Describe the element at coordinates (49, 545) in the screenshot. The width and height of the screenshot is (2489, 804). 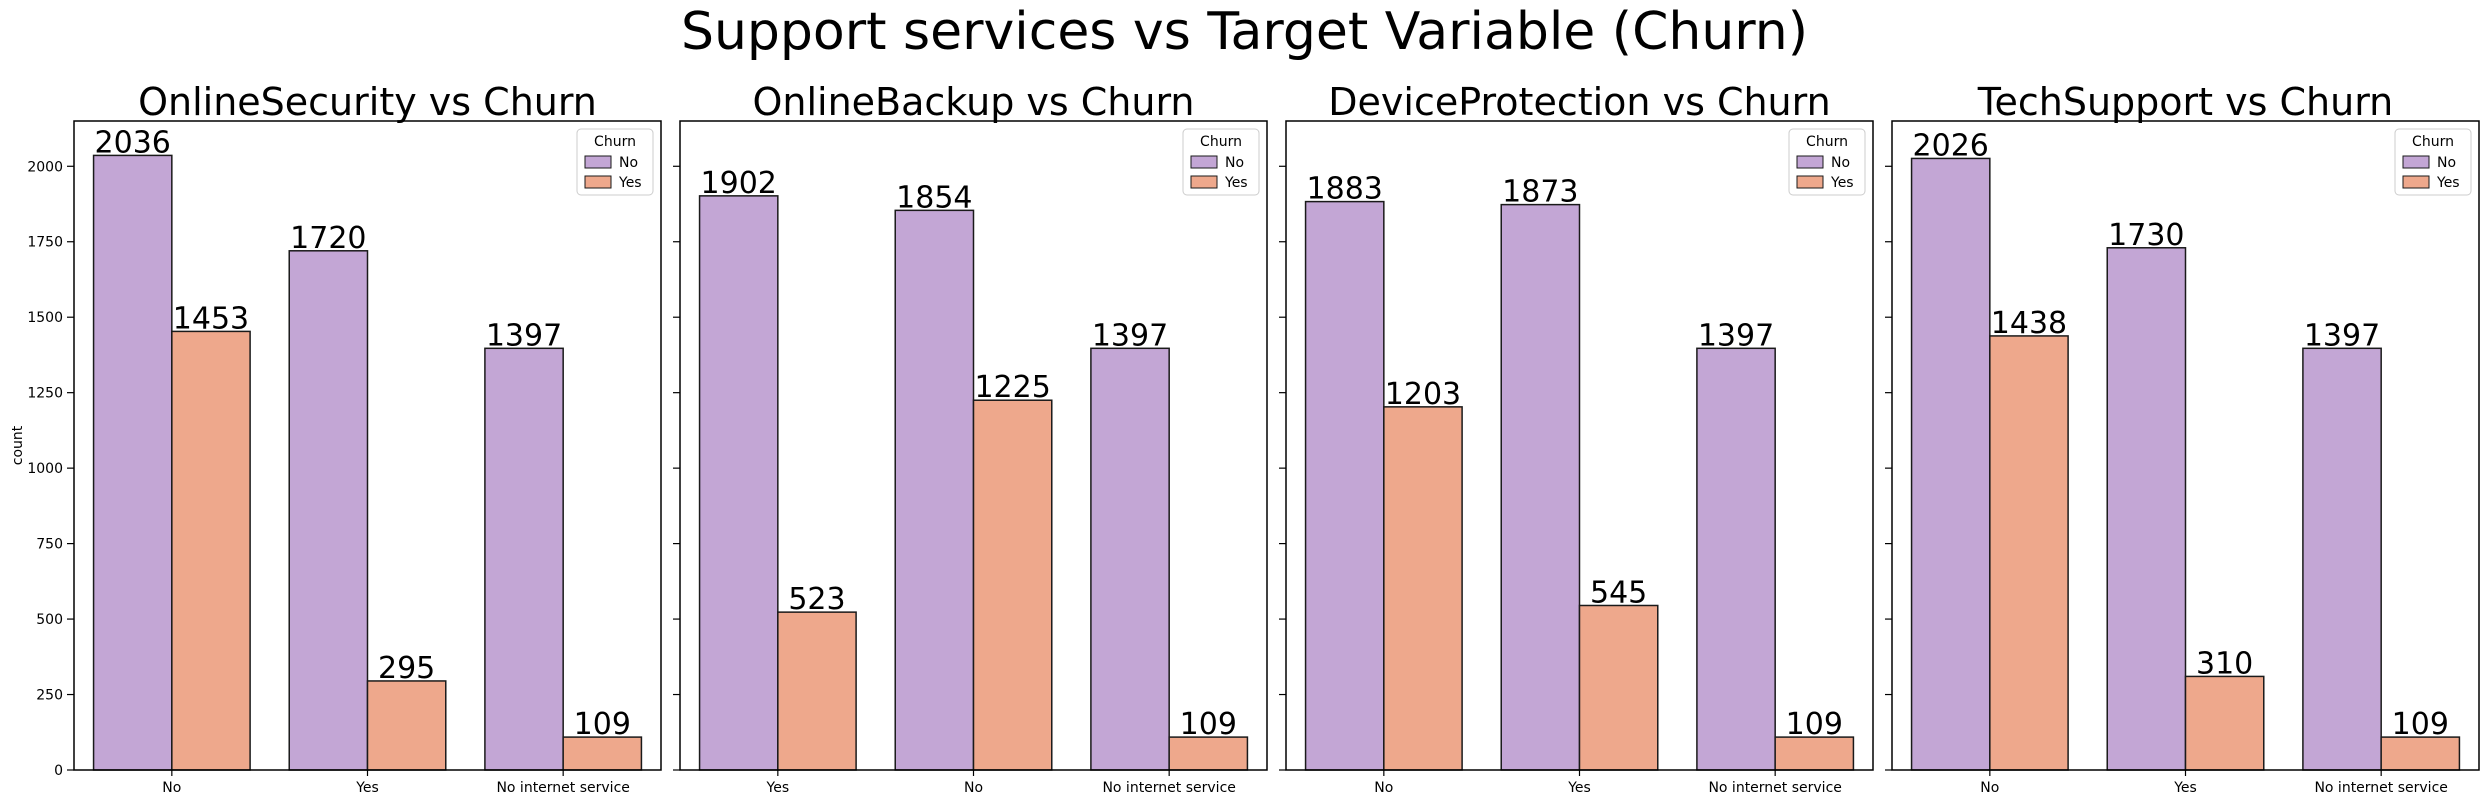
I see `y-tick-label: 750` at that location.